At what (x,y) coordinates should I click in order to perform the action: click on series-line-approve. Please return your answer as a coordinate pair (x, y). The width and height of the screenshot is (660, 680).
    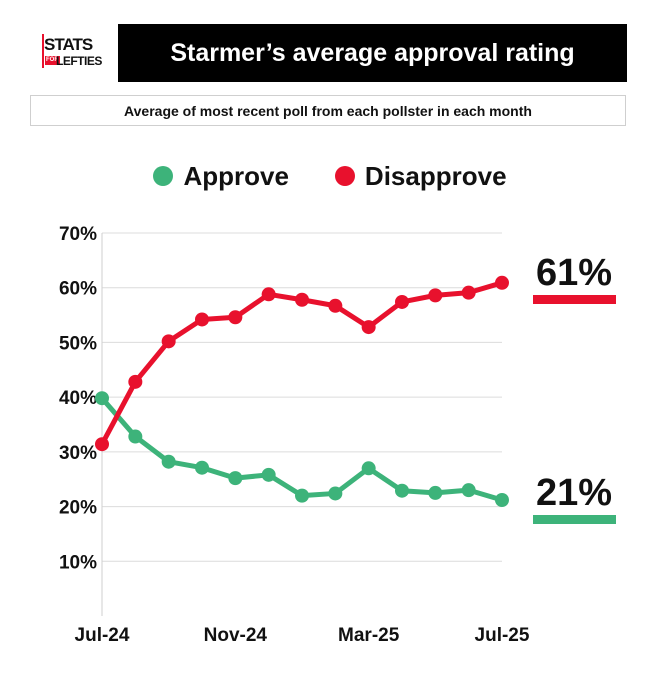
    Looking at the image, I should click on (301, 449).